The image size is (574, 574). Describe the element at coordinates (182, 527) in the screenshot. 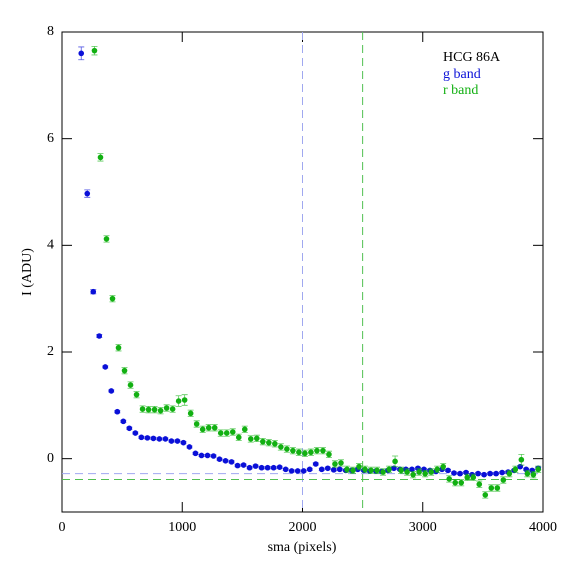

I see `x-tick-label: 1000` at that location.